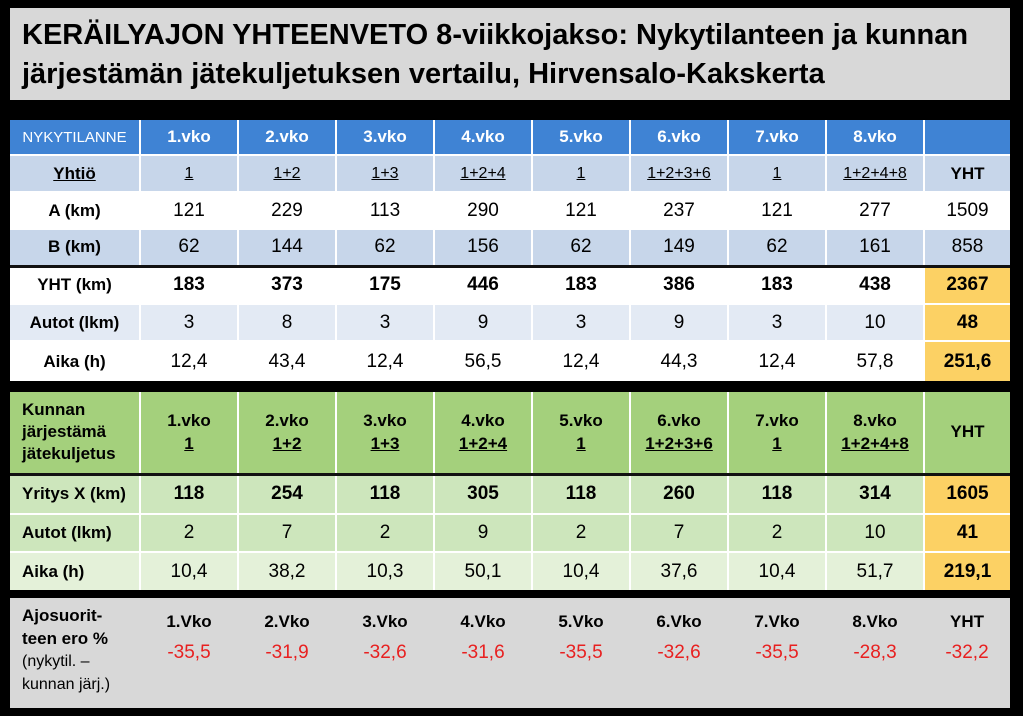  I want to click on table-row: B (km) 62 144 62 156 62 149 62 161 858, so click(510, 247).